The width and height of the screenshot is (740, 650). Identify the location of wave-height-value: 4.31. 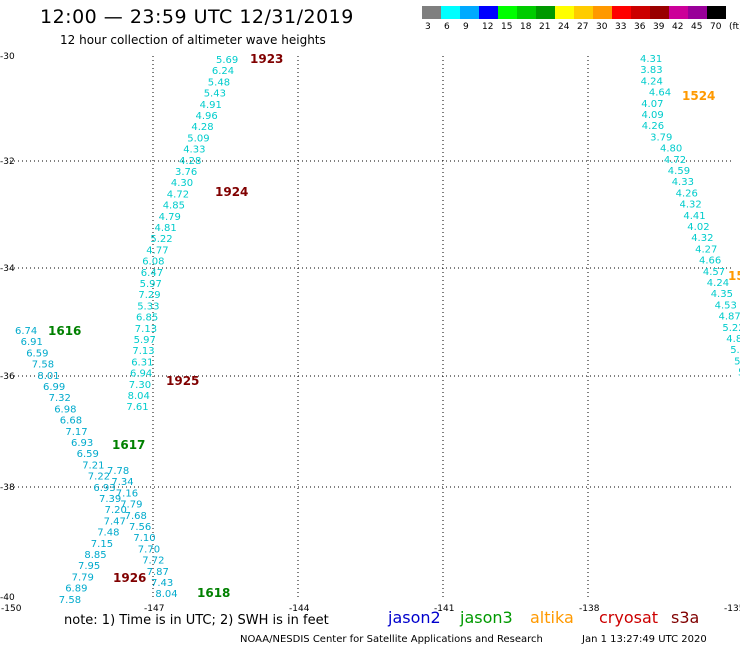
(651, 59).